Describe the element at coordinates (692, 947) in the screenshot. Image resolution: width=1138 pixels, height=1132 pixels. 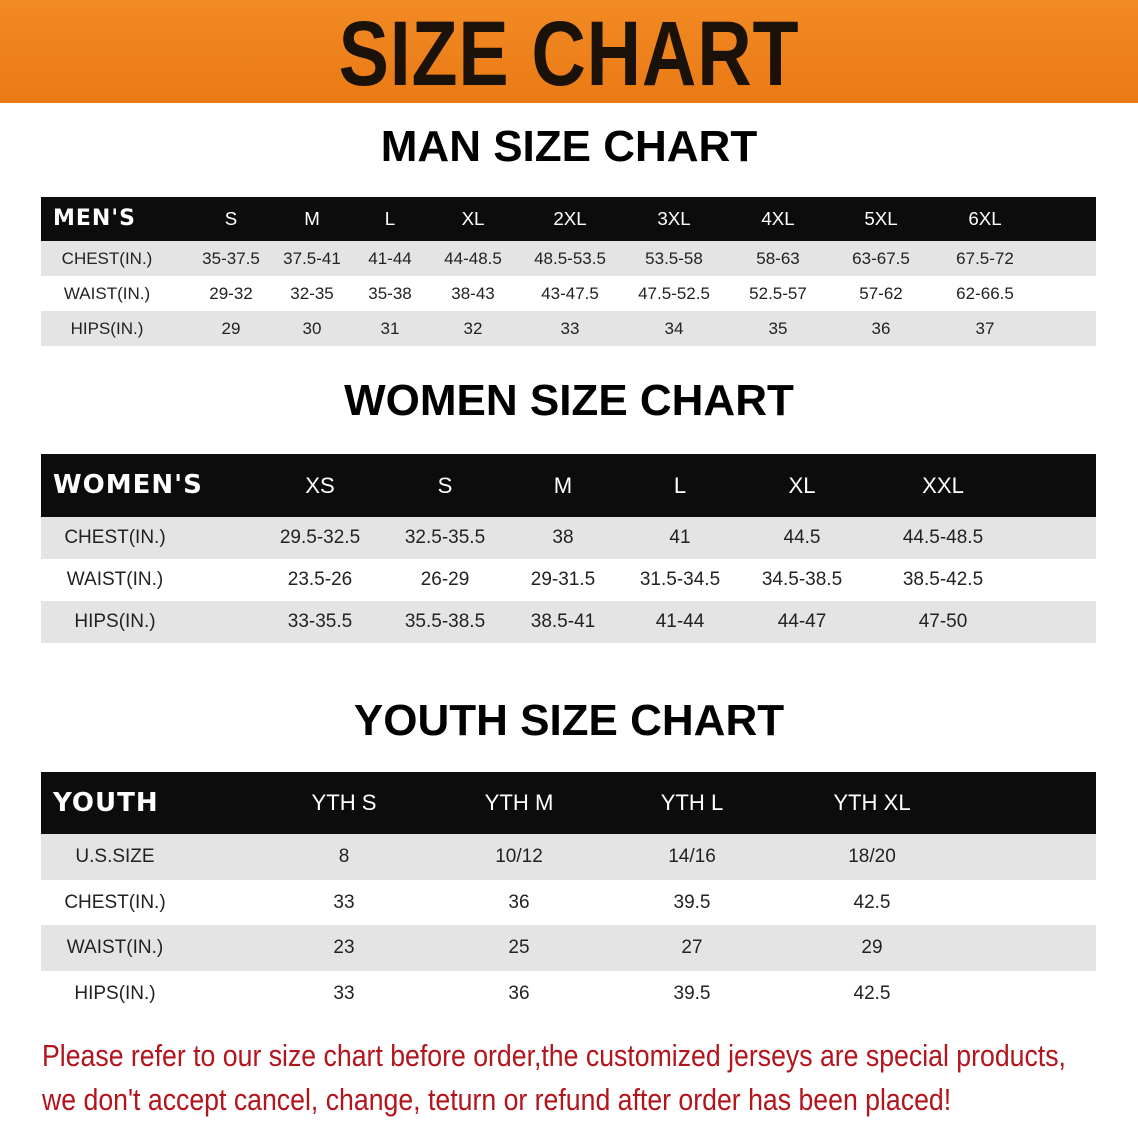
I see `table-cell: 27` at that location.